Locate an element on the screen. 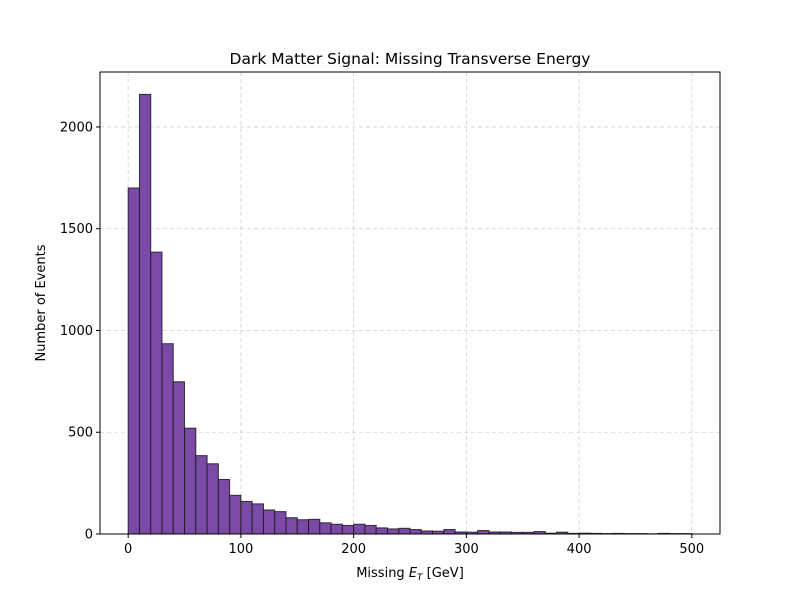 This screenshot has height=605, width=800. x-axis-label: Missing ET [GeV] is located at coordinates (410, 574).